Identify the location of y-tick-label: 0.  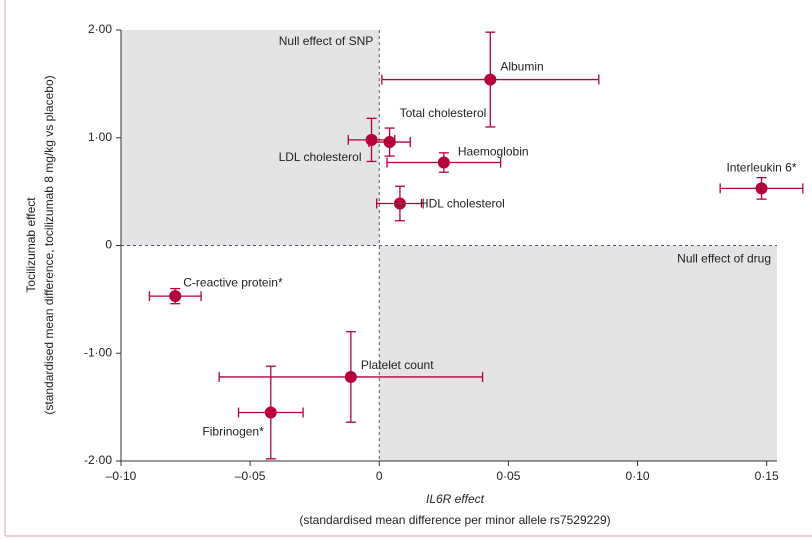
(108, 245).